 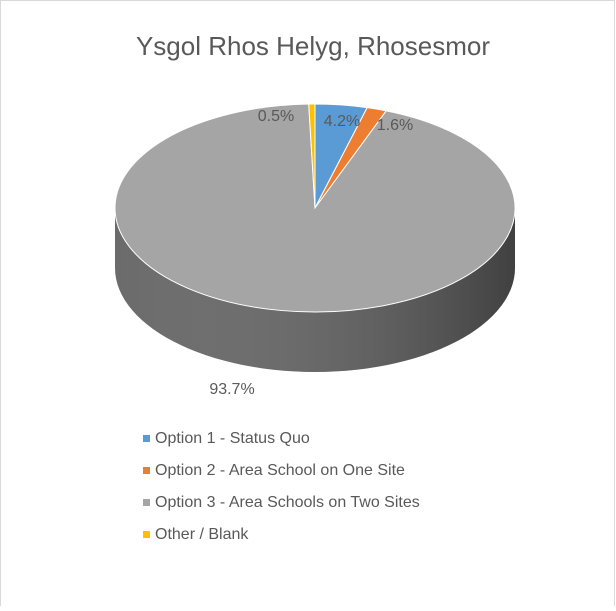 What do you see at coordinates (287, 502) in the screenshot?
I see `legend-label: Option 3 - Area Schools on Two Sites` at bounding box center [287, 502].